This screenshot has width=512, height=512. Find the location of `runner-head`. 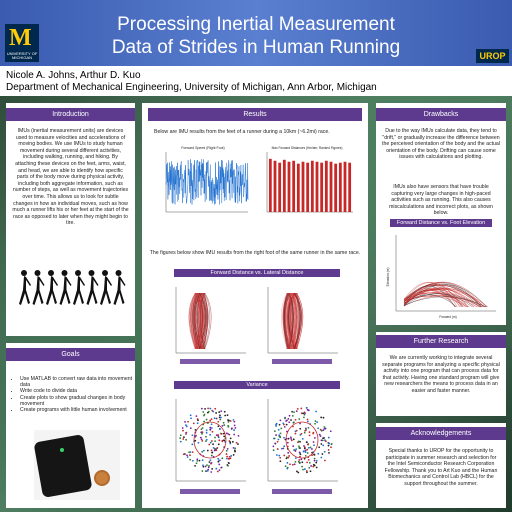

runner-head is located at coordinates (64, 273).